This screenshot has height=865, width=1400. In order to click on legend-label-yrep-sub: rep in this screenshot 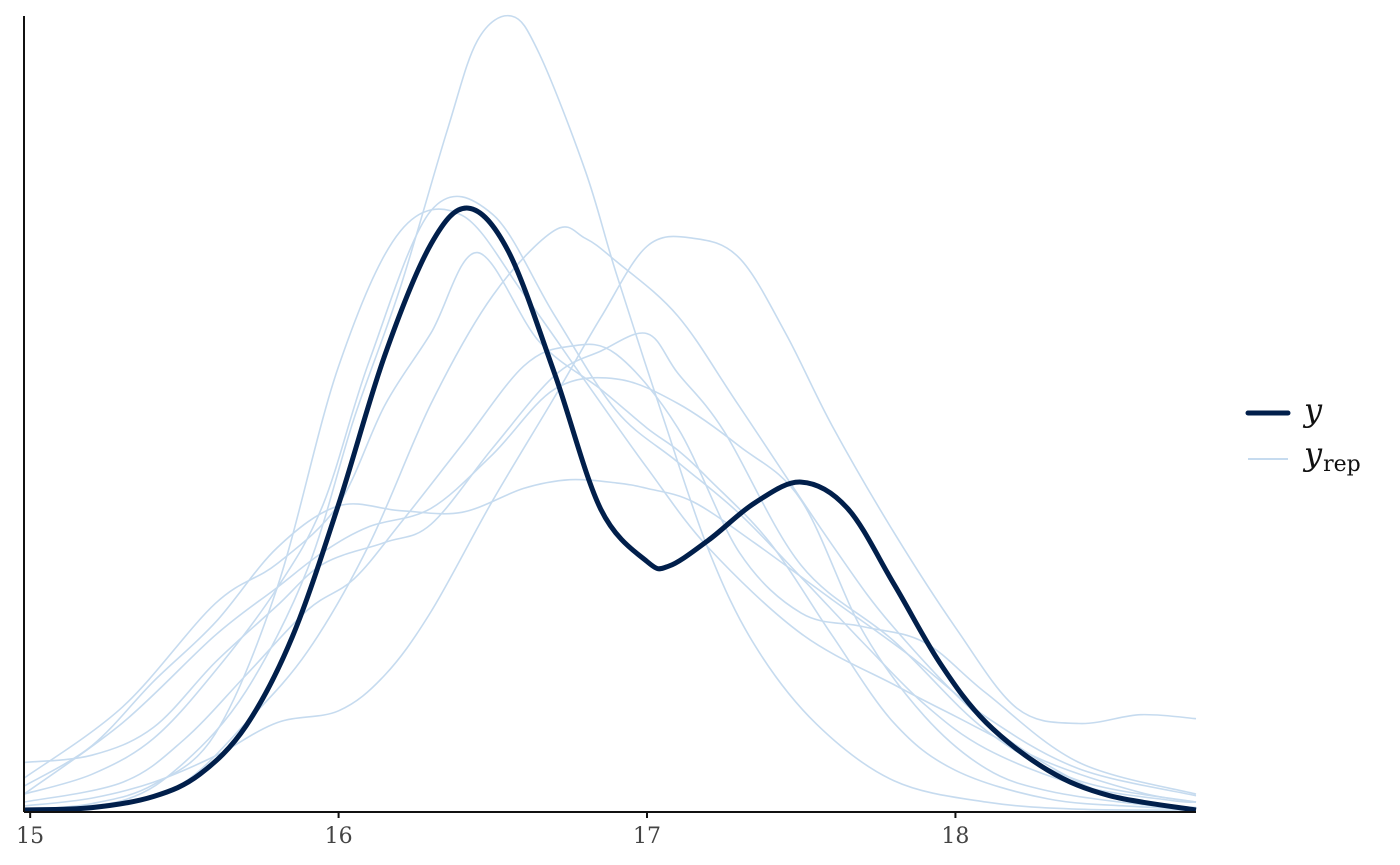, I will do `click(1342, 464)`.